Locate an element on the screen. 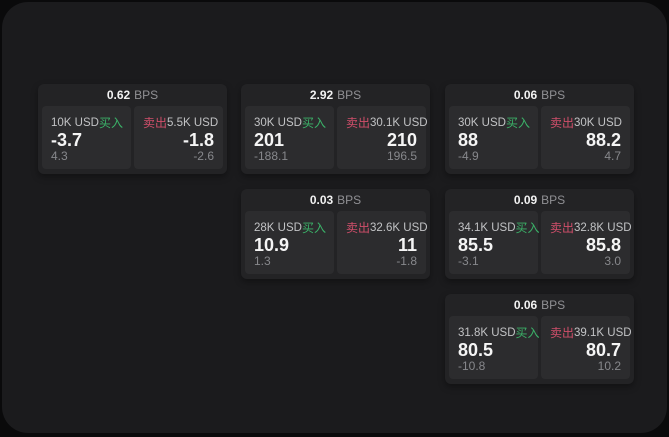 The height and width of the screenshot is (437, 669). buy-amount: 34.1K USD is located at coordinates (487, 227).